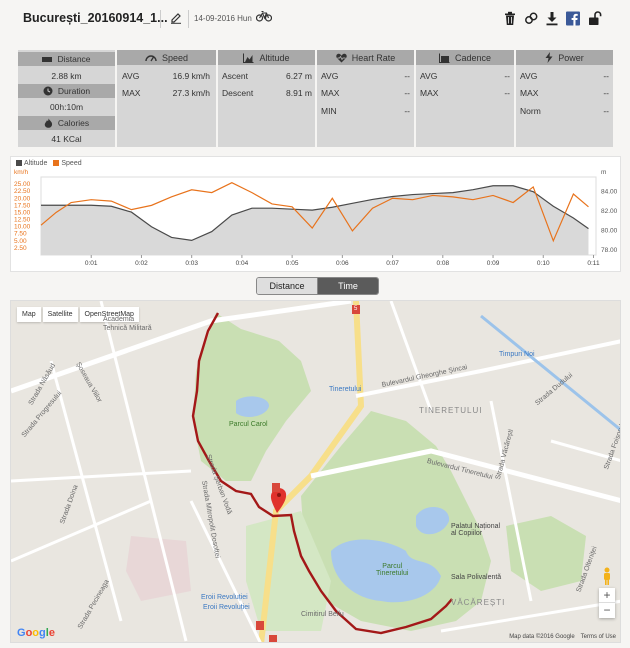  I want to click on zoom-out-button: −, so click(607, 610).